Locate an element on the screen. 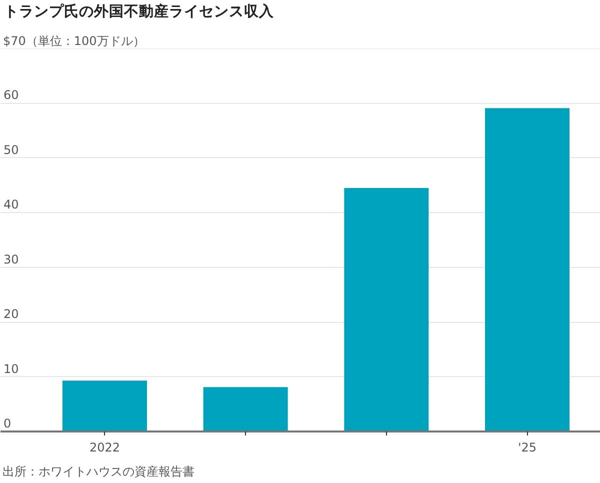 The height and width of the screenshot is (483, 600). y-tick-label: 0 is located at coordinates (8, 423).